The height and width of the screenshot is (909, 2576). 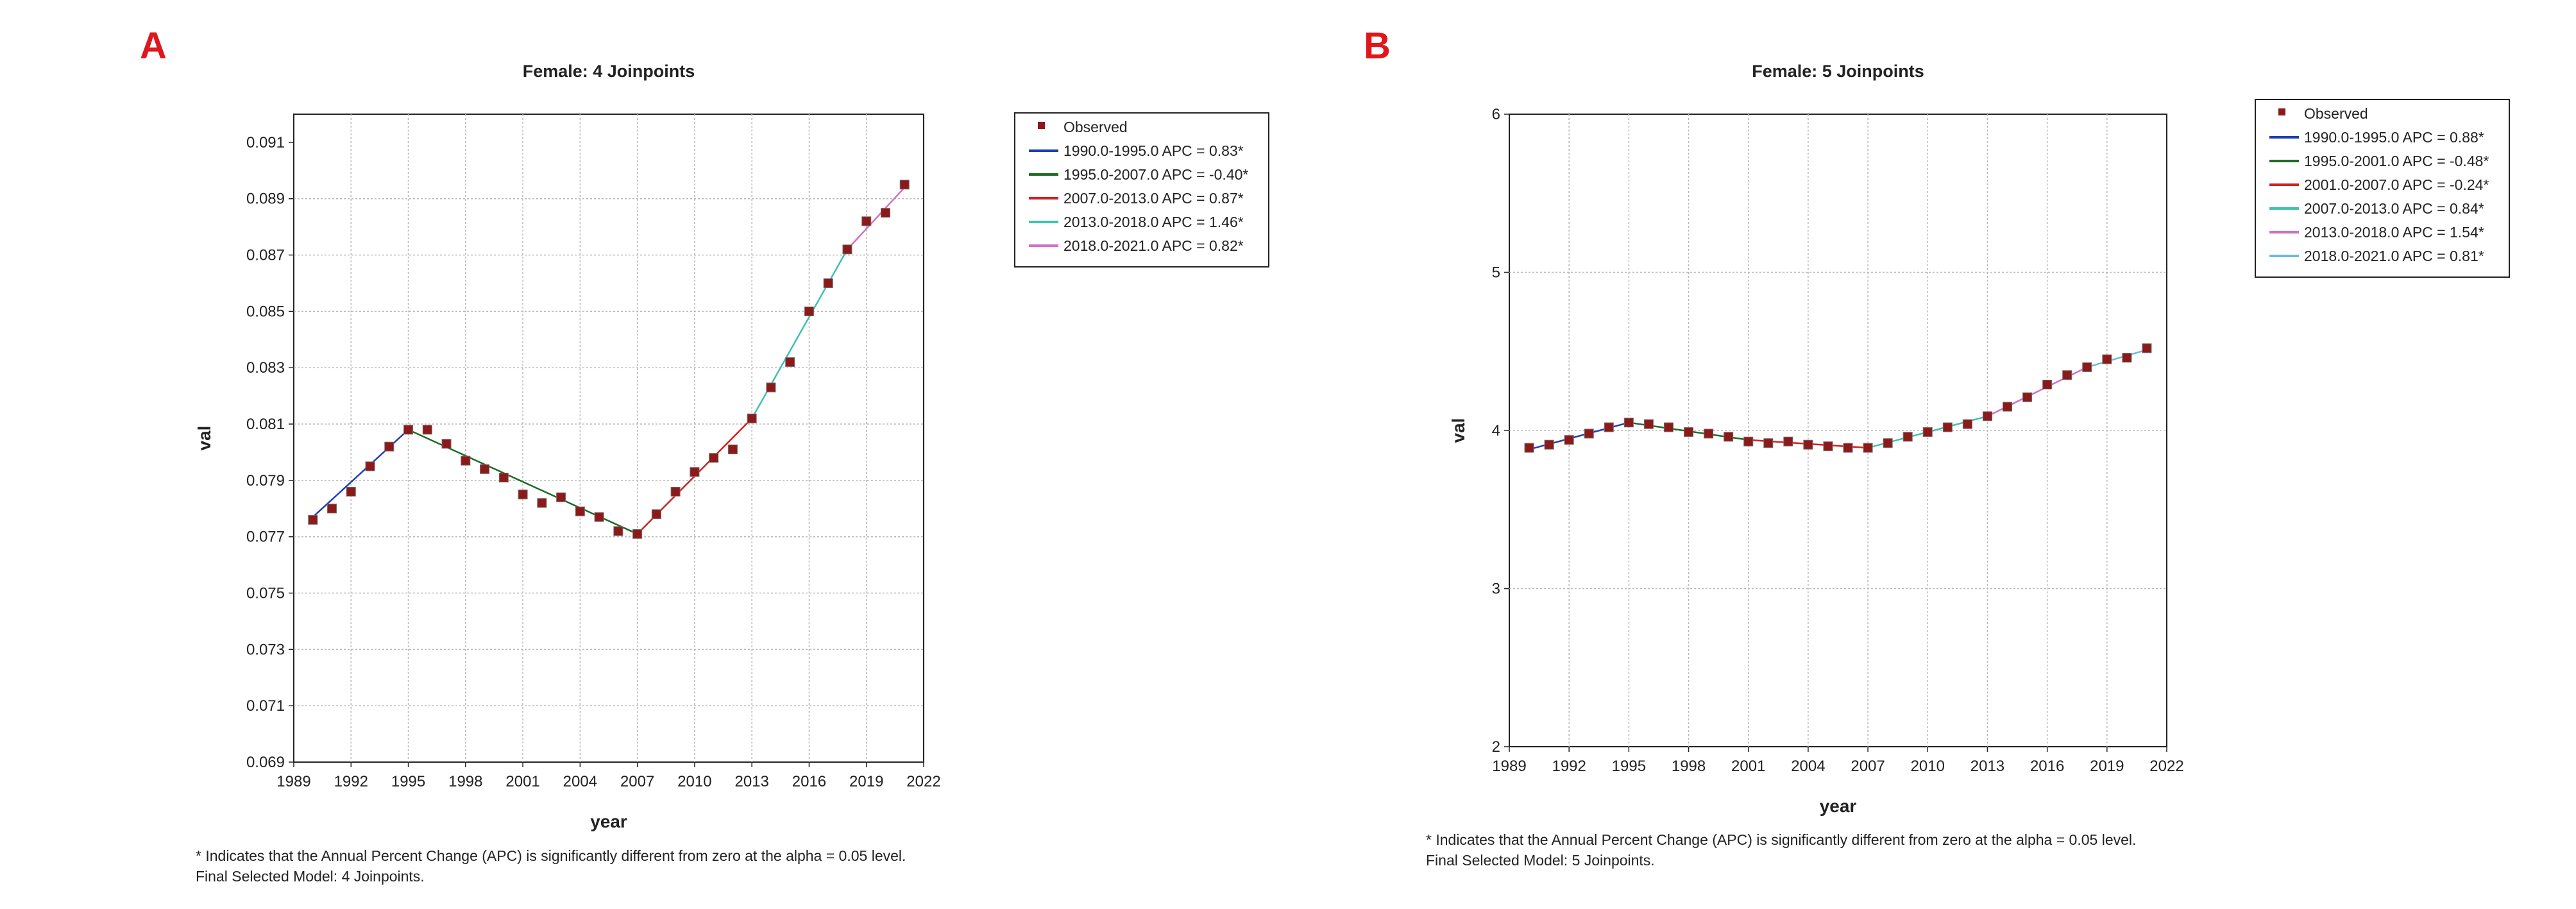 I want to click on x-tick-label: 2004, so click(x=580, y=781).